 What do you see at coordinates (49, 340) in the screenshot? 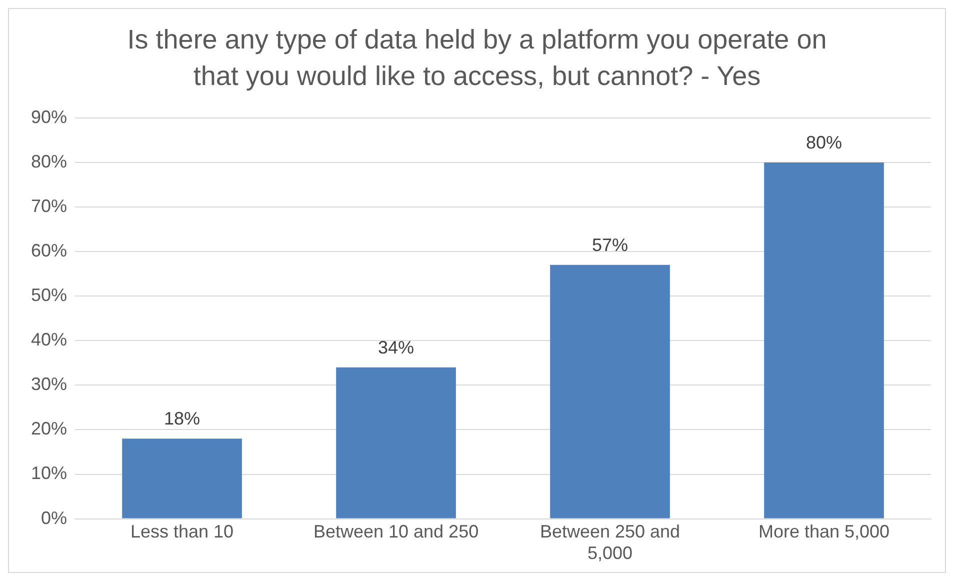
I see `y-tick-label: 40%` at bounding box center [49, 340].